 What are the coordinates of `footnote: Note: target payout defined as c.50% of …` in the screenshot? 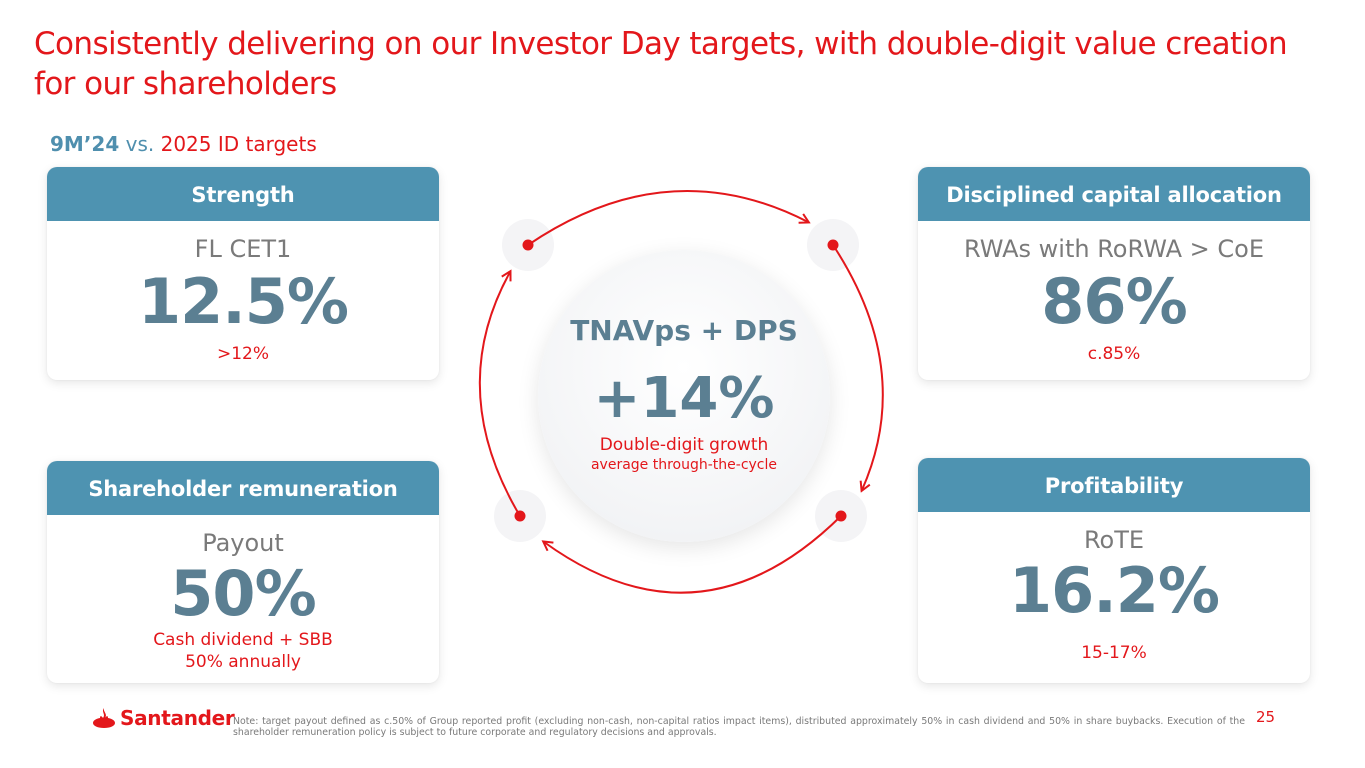 It's located at (739, 727).